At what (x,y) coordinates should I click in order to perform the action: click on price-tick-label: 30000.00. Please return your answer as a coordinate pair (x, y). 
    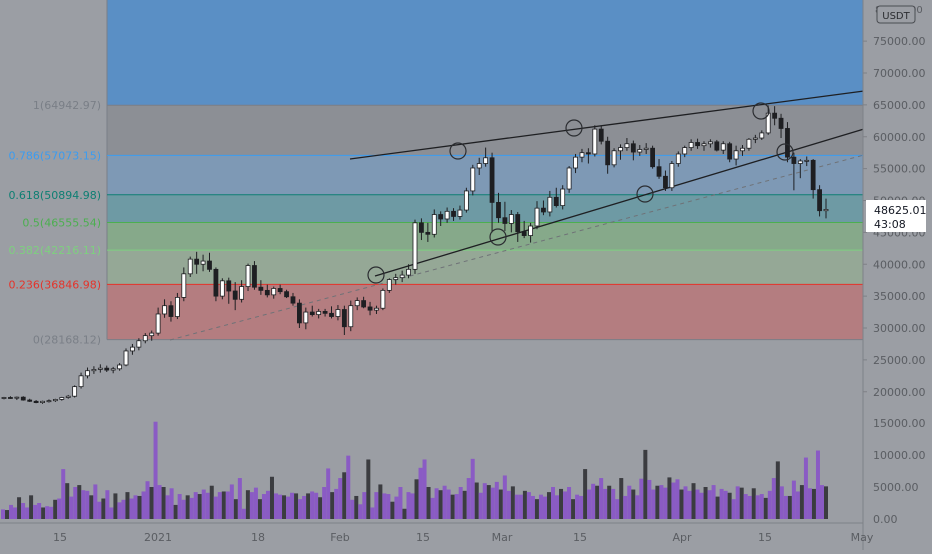
    Looking at the image, I should click on (899, 328).